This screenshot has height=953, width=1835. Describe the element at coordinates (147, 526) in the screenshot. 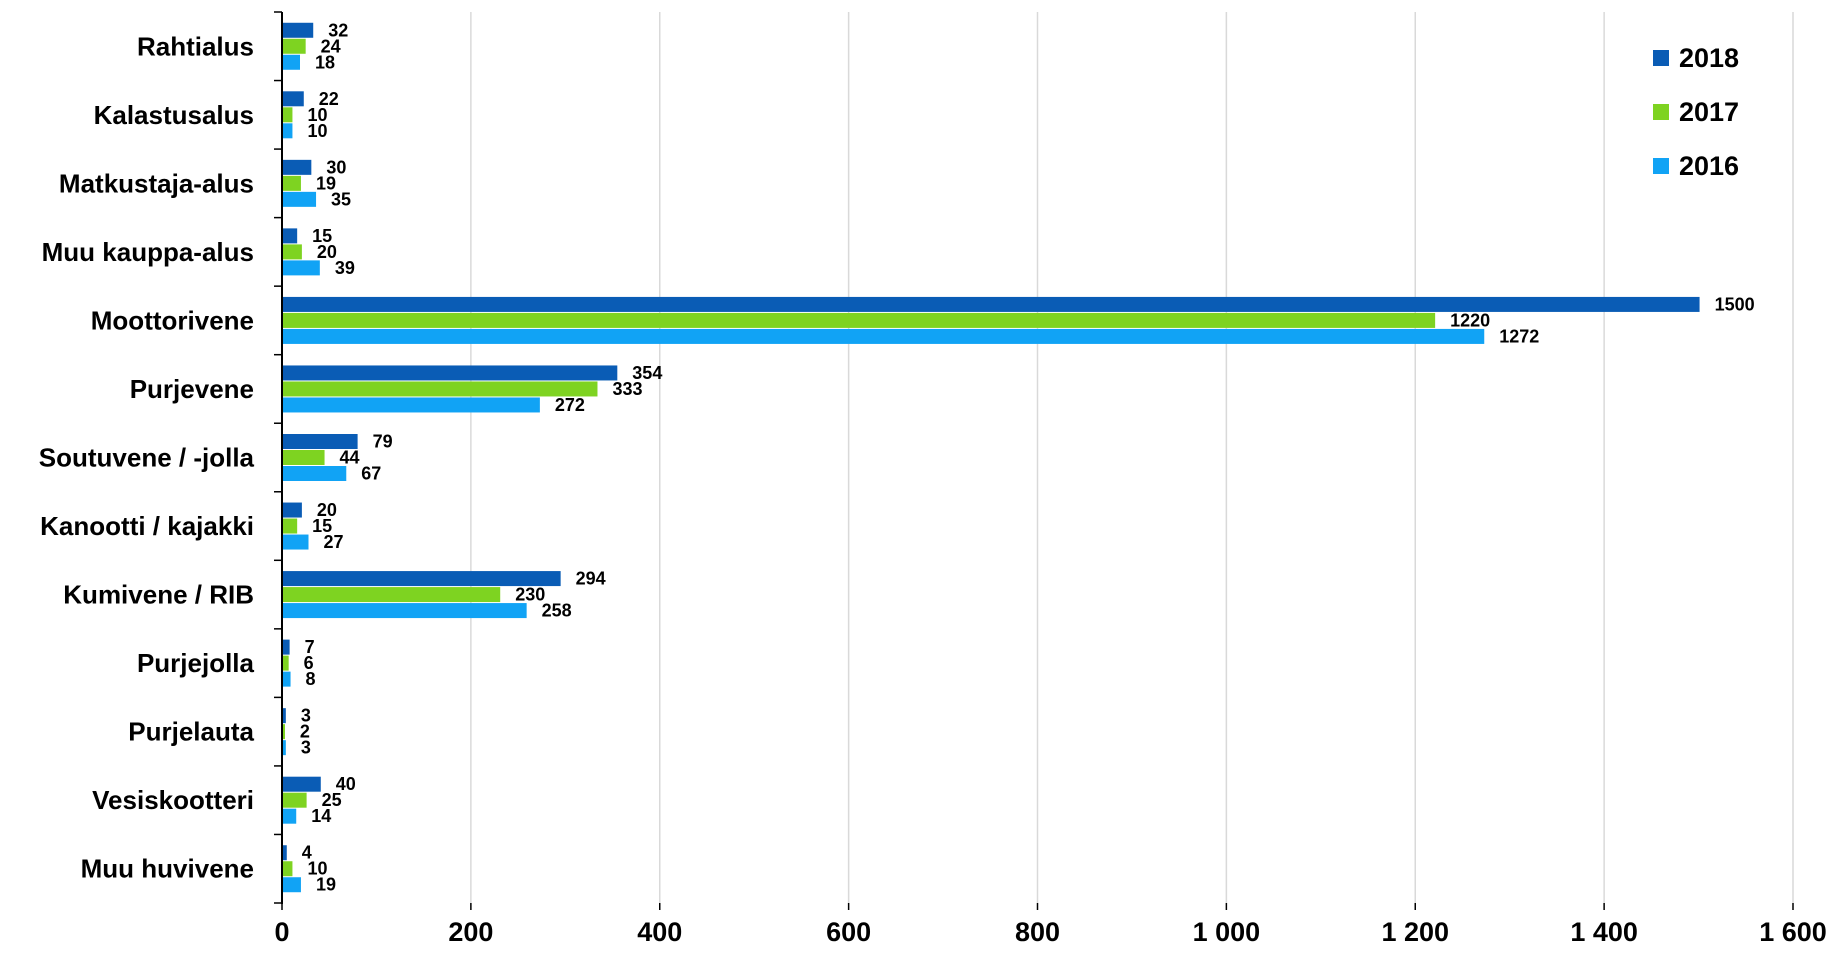

I see `category-label: Kanootti / kajakki` at that location.